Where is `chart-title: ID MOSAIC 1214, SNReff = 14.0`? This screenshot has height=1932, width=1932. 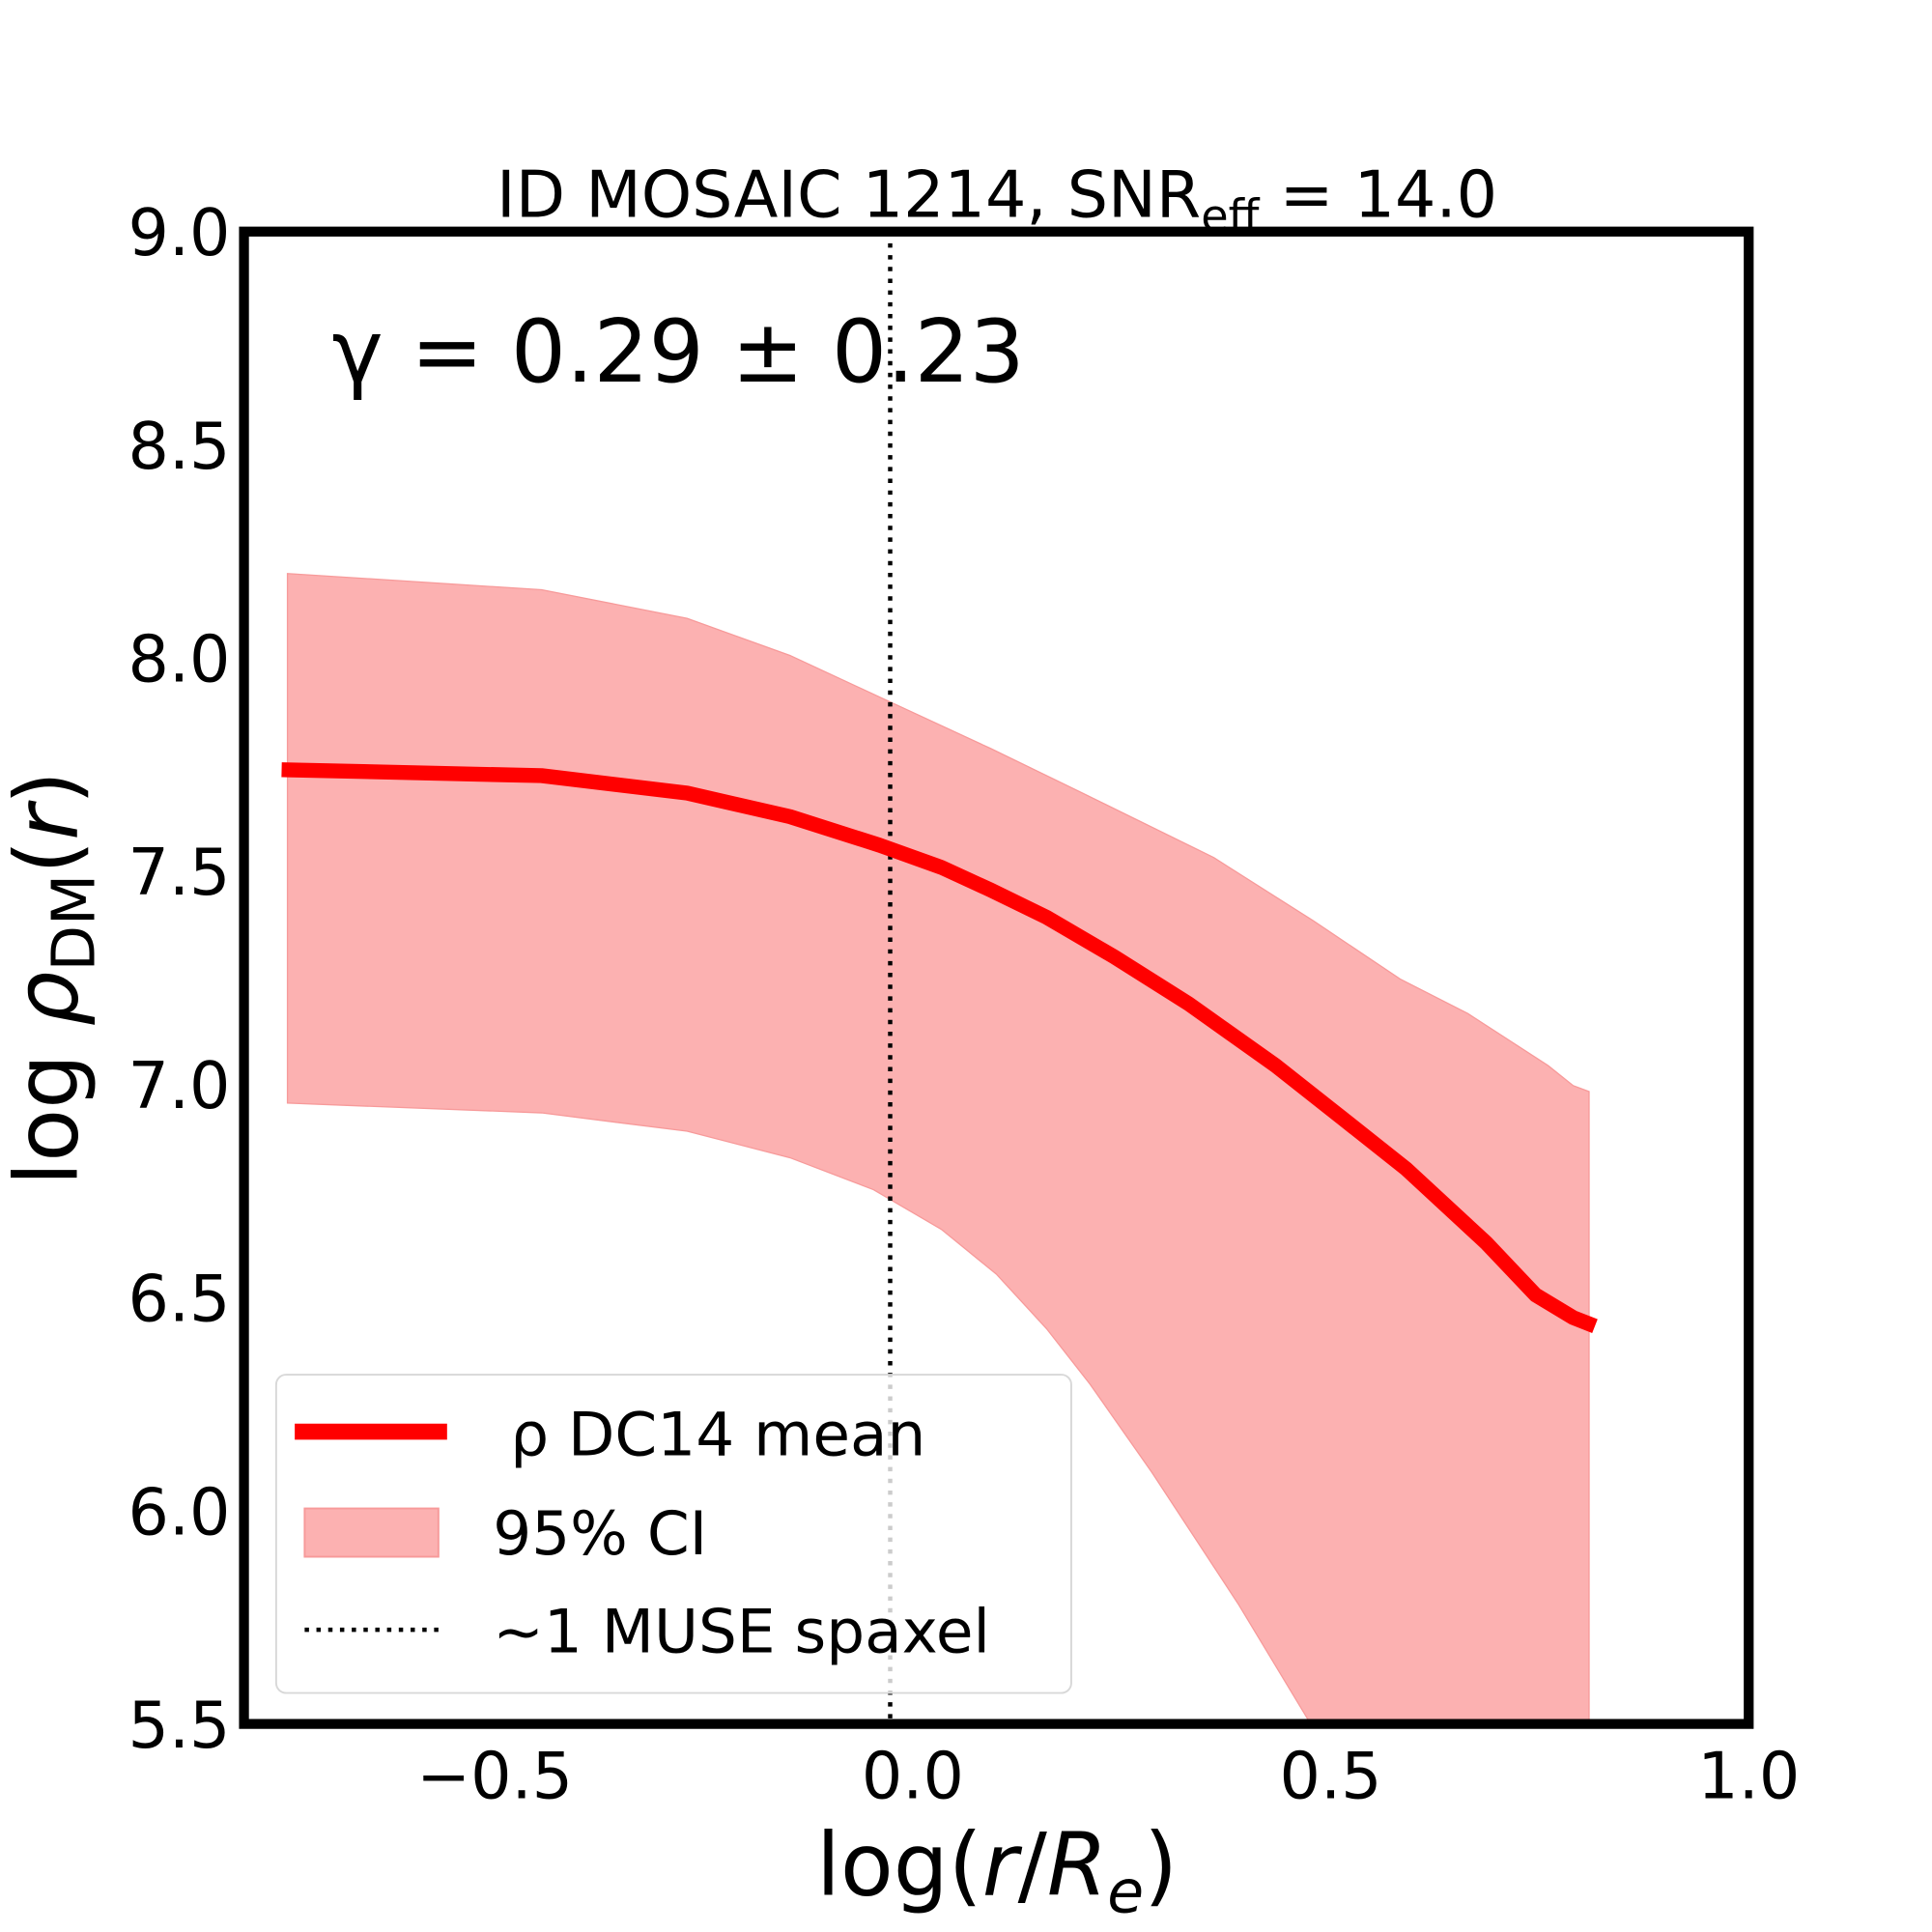
chart-title: ID MOSAIC 1214, SNReff = 14.0 is located at coordinates (997, 199).